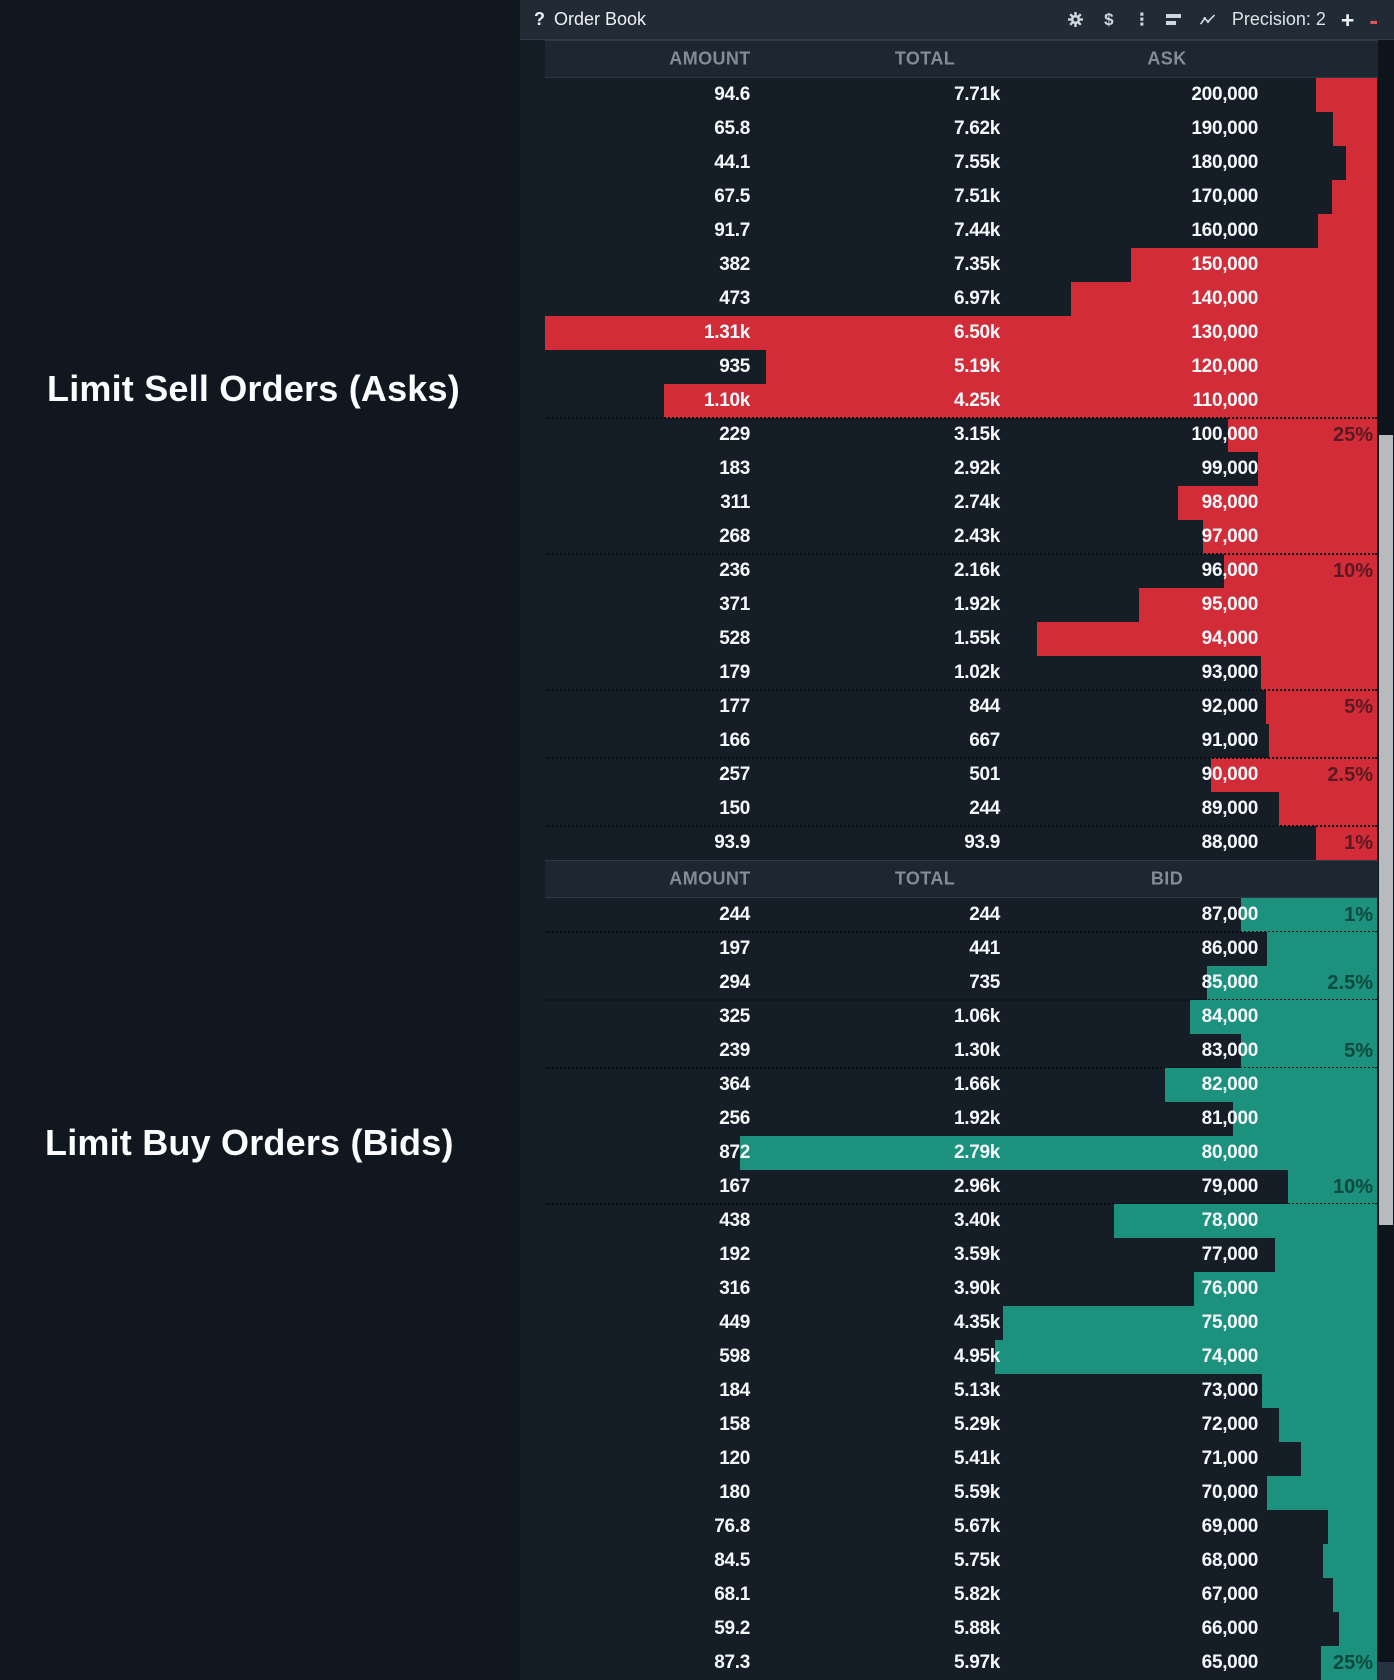 This screenshot has width=1394, height=1680. I want to click on ask-row: 268 2.43k 97,000, so click(969, 537).